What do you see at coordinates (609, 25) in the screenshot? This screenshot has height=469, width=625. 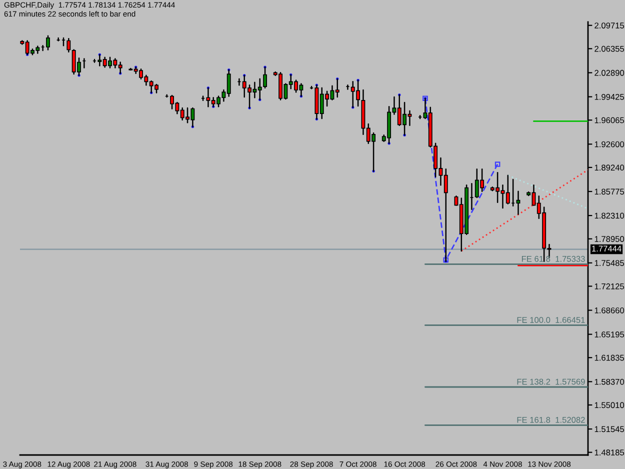 I see `y-tick-label: 2.09715` at bounding box center [609, 25].